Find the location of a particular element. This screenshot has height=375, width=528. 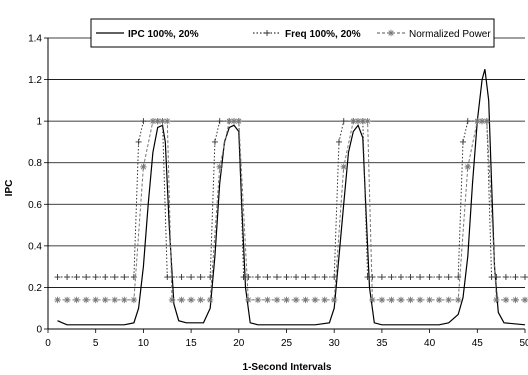

y-tick-label: 1 is located at coordinates (39, 122).